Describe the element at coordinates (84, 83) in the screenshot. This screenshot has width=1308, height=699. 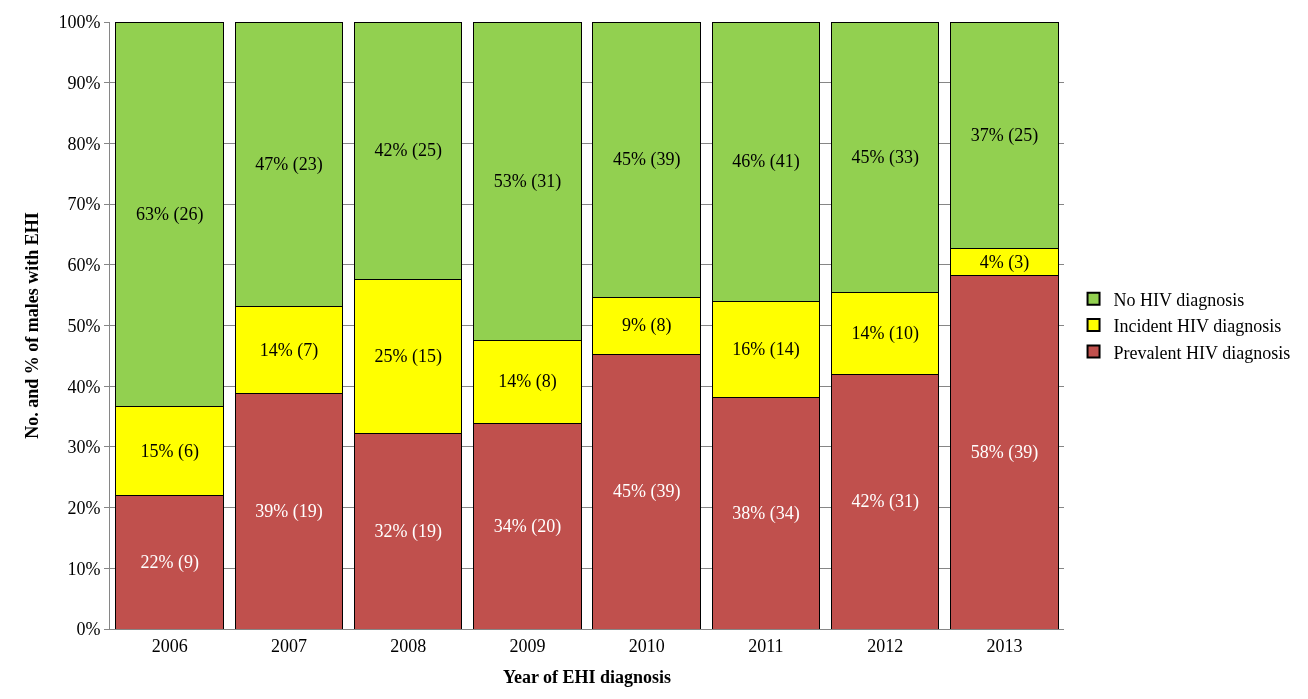
I see `y-tick-label: 90%` at that location.